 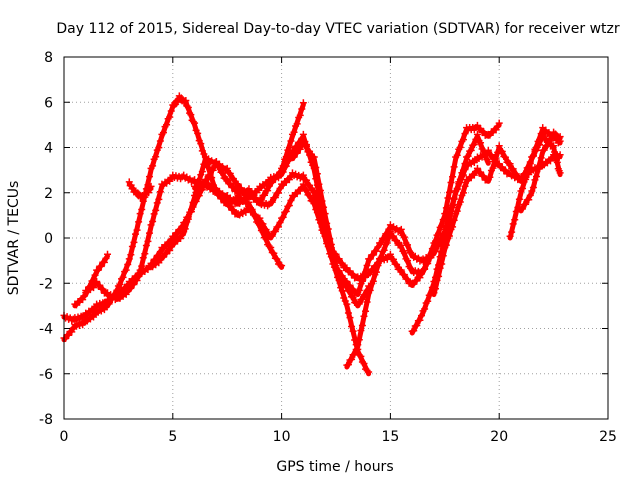 I want to click on y-axis-label: SDTVAR / TECUs, so click(x=14, y=238).